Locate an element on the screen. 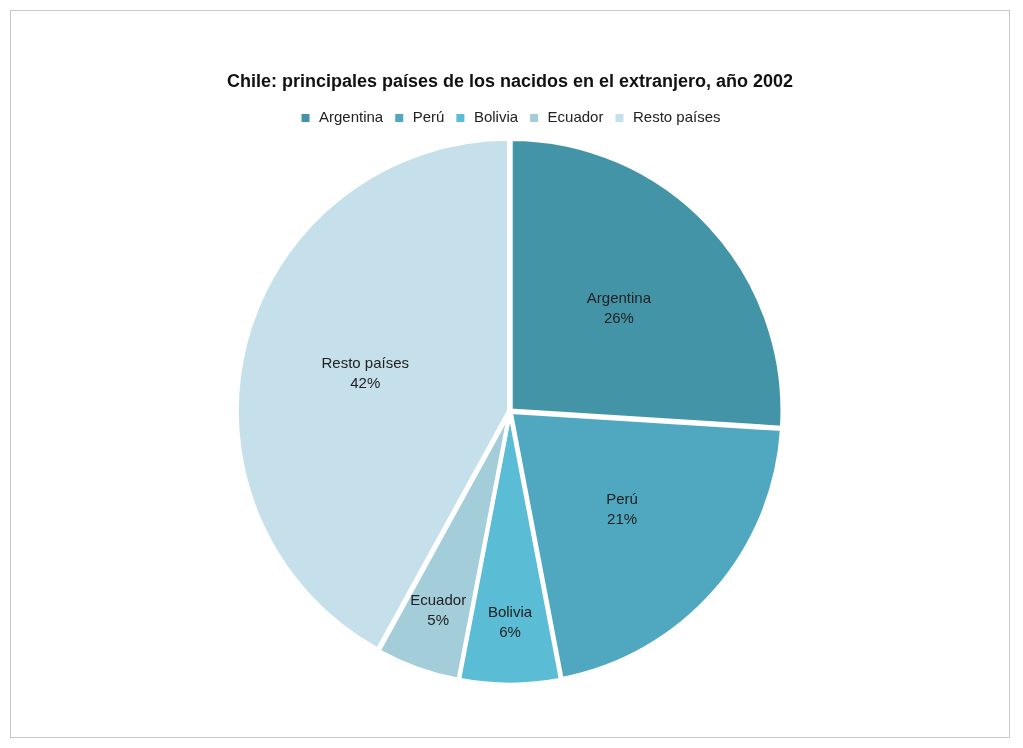 Image resolution: width=1023 pixels, height=748 pixels. slice-label: Bolivia is located at coordinates (510, 612).